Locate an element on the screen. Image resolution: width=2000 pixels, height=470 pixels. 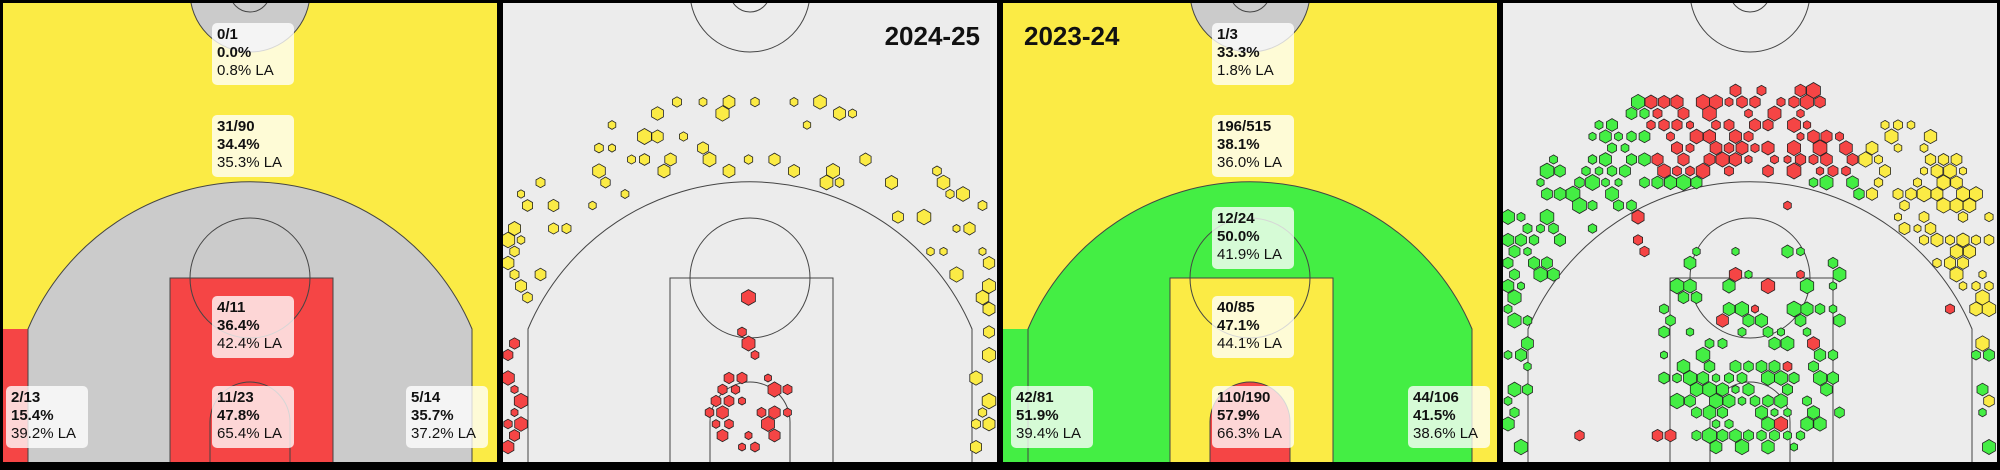
zone-label-line: 42.4% LA is located at coordinates (249, 343).